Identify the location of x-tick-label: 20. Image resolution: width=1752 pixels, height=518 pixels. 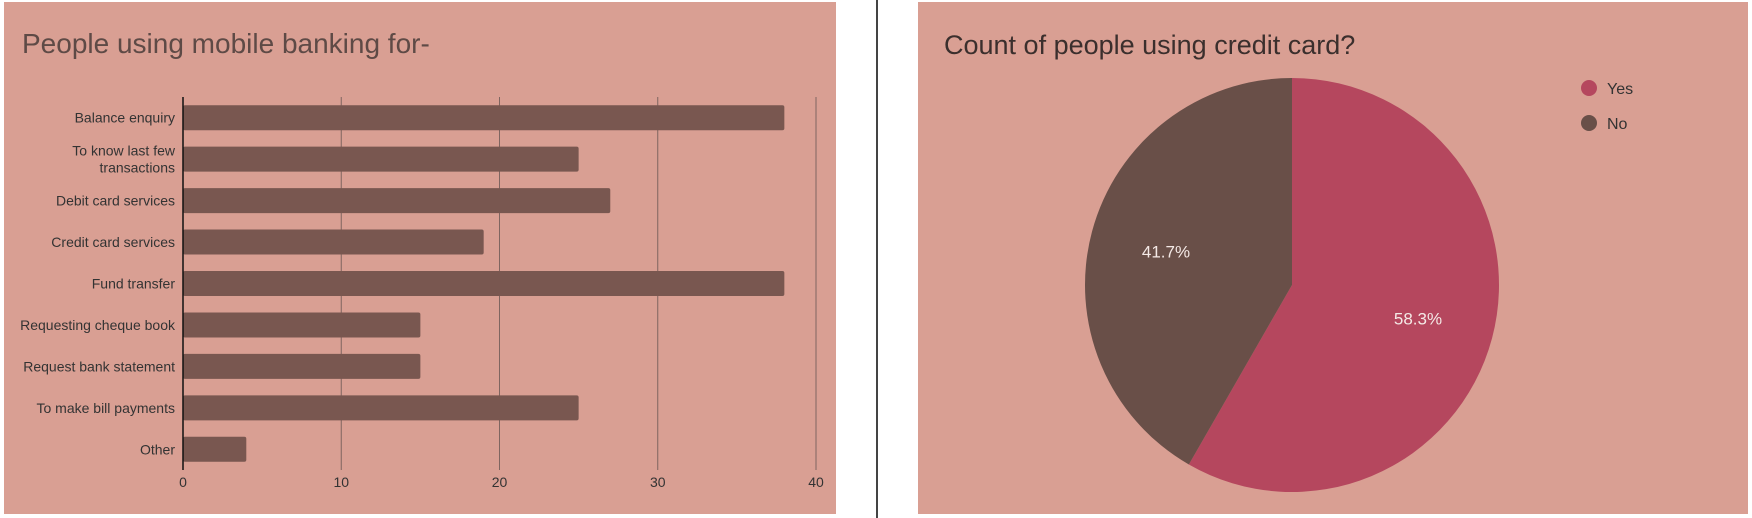
(500, 482).